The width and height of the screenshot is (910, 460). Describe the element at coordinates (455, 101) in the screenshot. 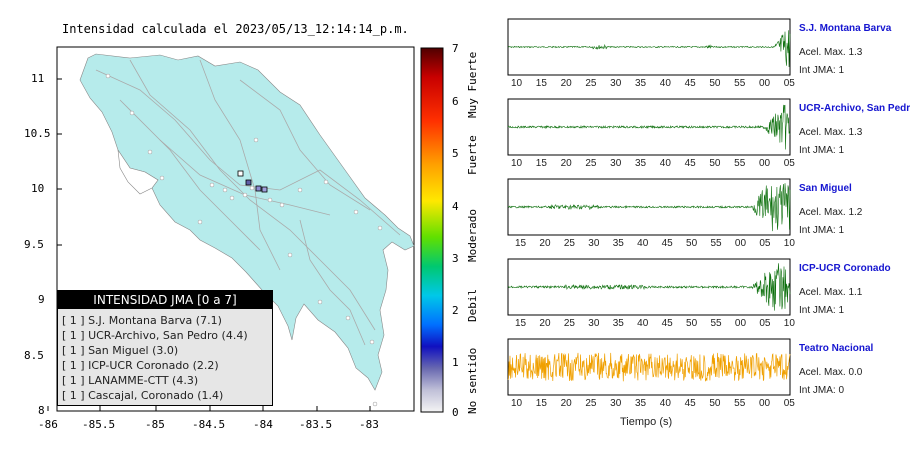

I see `colorbar-tick: 6` at that location.